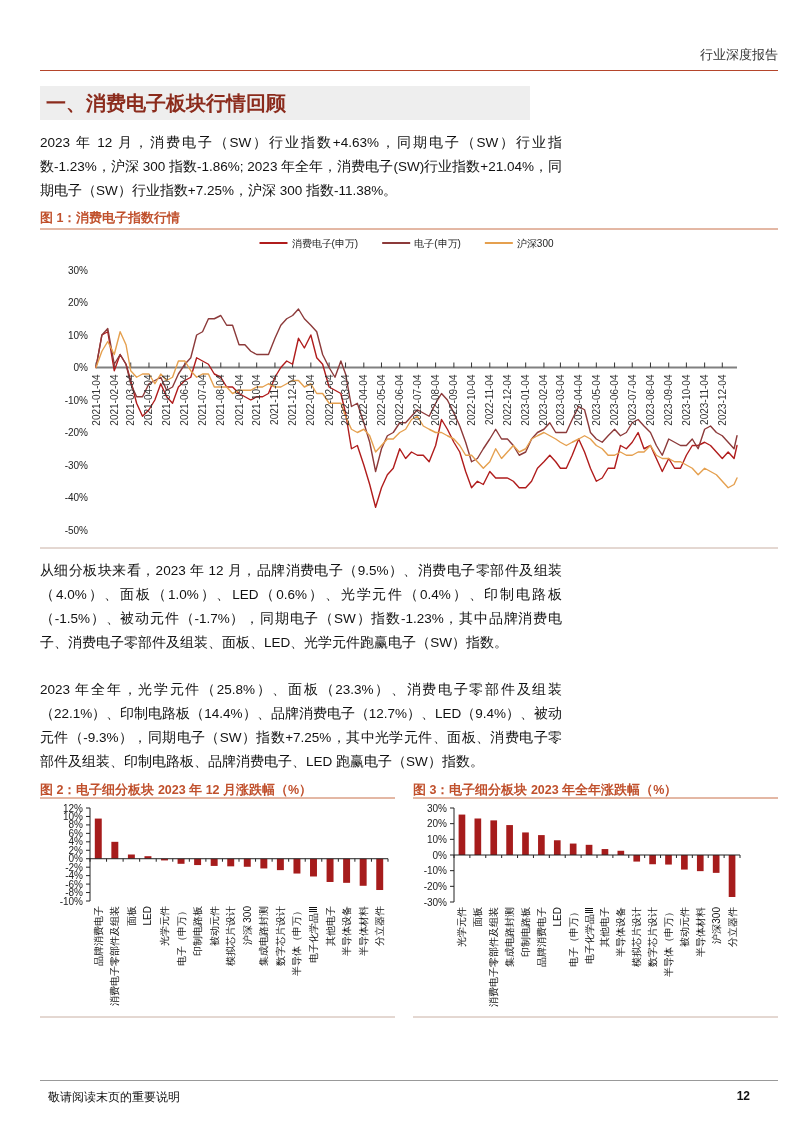 The image size is (794, 1123). I want to click on x-tick-label: 2021-05-04, so click(167, 400).